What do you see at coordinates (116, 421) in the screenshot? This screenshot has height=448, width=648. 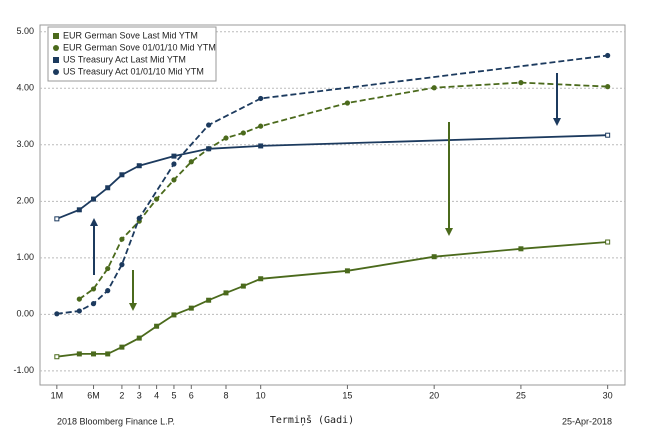 I see `source: 2018 Bloomberg Finance L.P.` at bounding box center [116, 421].